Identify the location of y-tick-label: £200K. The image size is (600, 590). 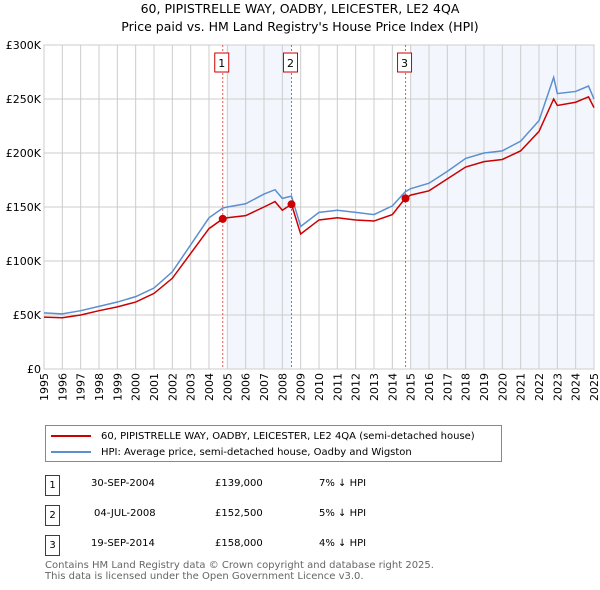
(24, 153).